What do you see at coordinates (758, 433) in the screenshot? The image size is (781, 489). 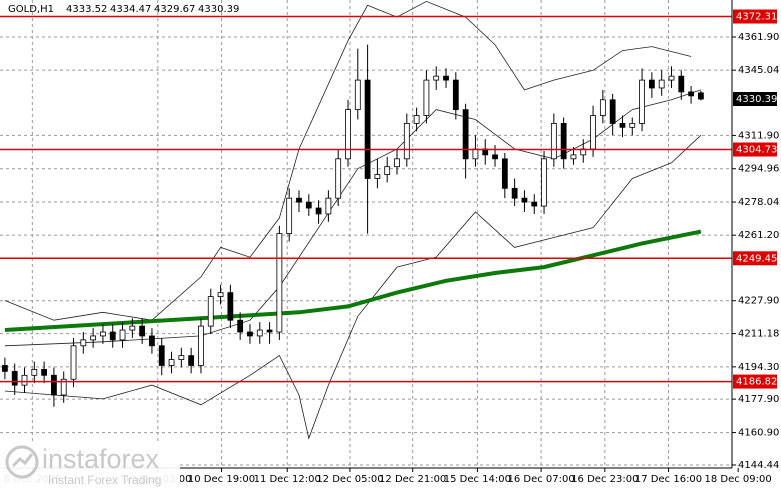 I see `y-tick-label: 4160.90` at bounding box center [758, 433].